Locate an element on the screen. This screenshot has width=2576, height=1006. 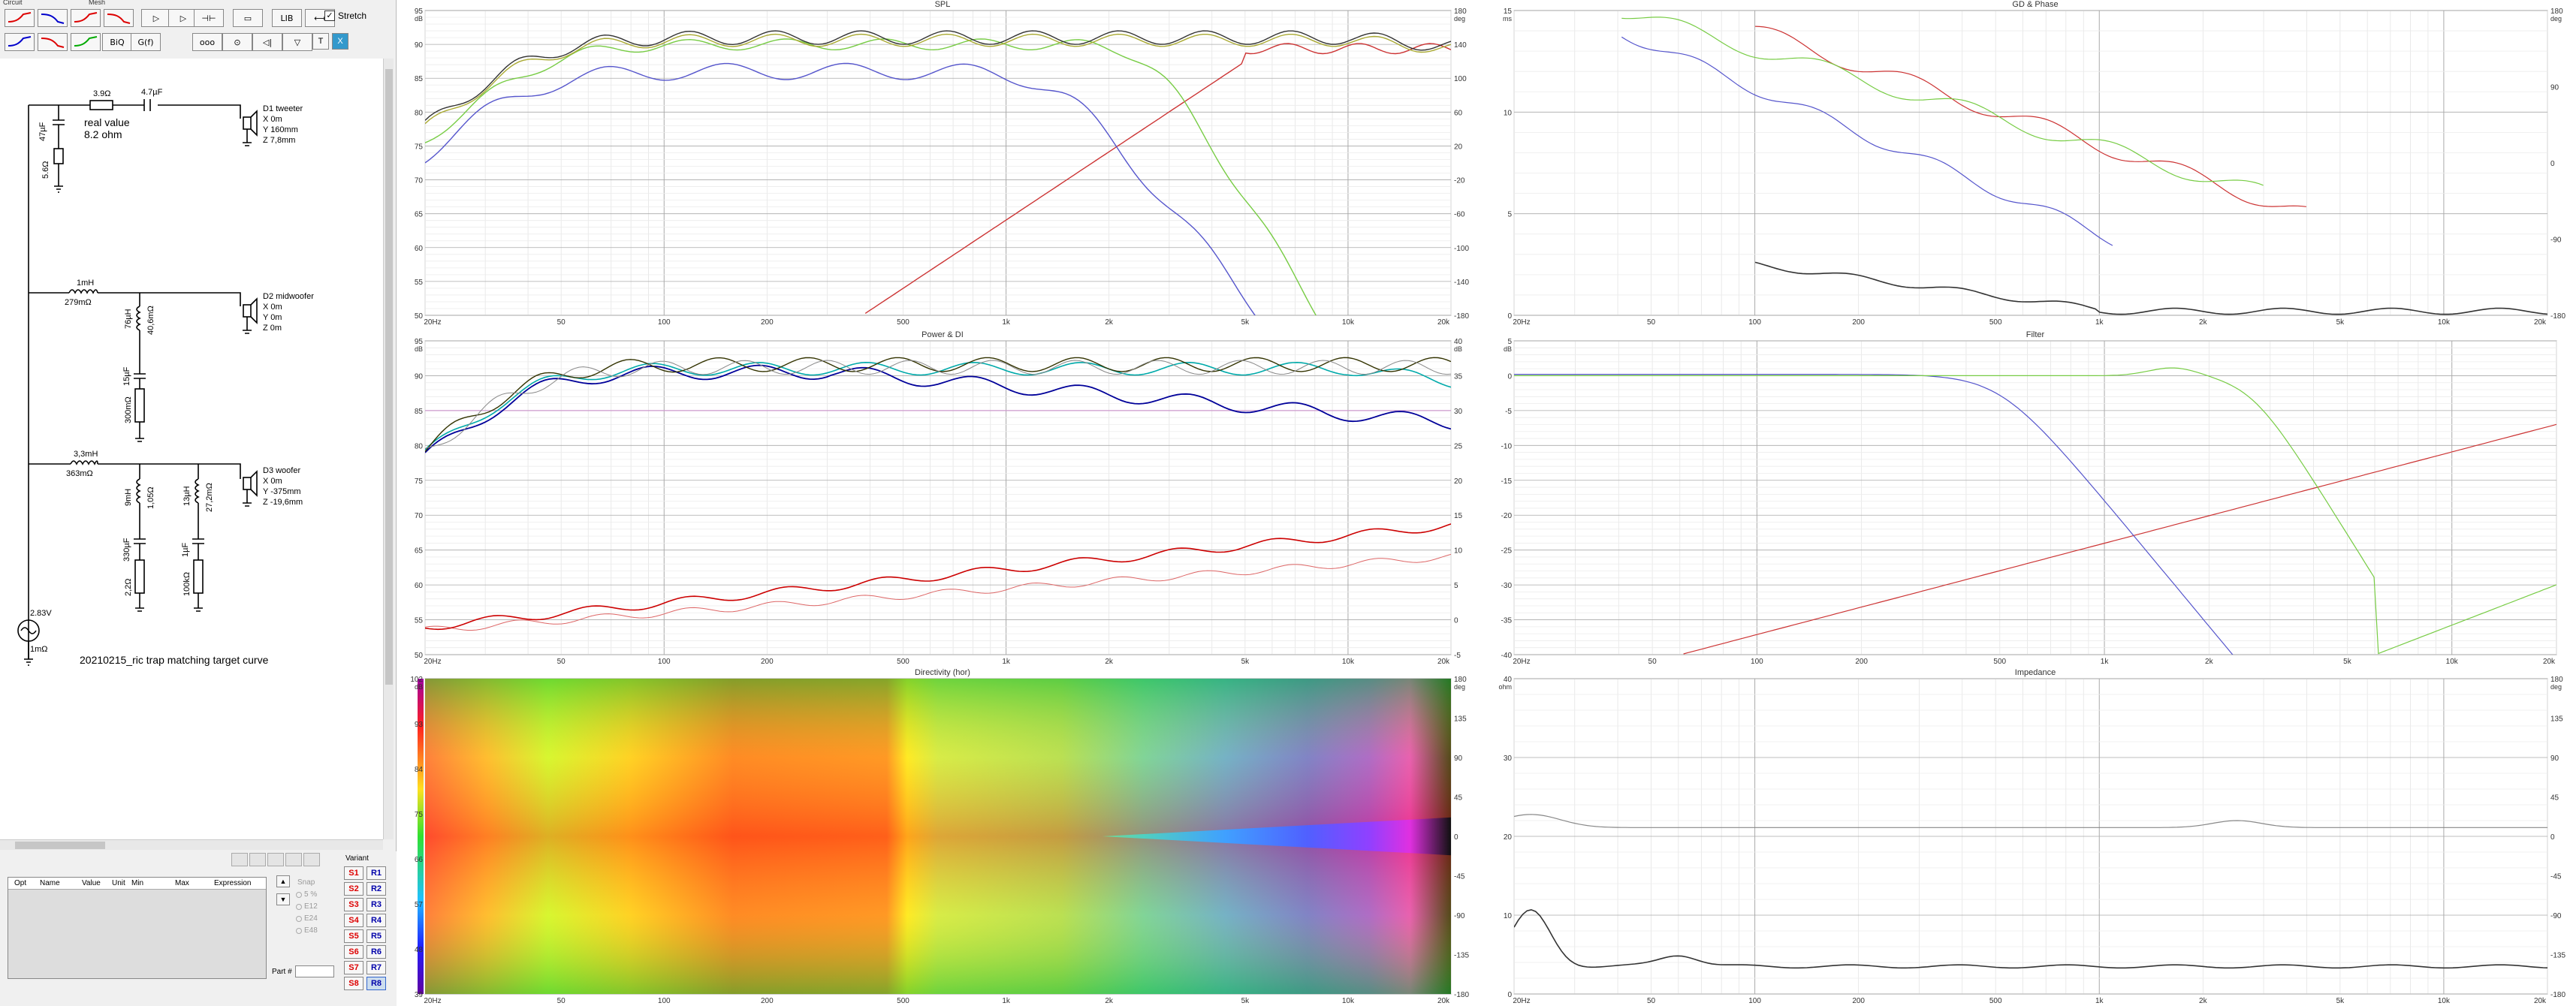
variant-r1-button: R1 is located at coordinates (376, 873).